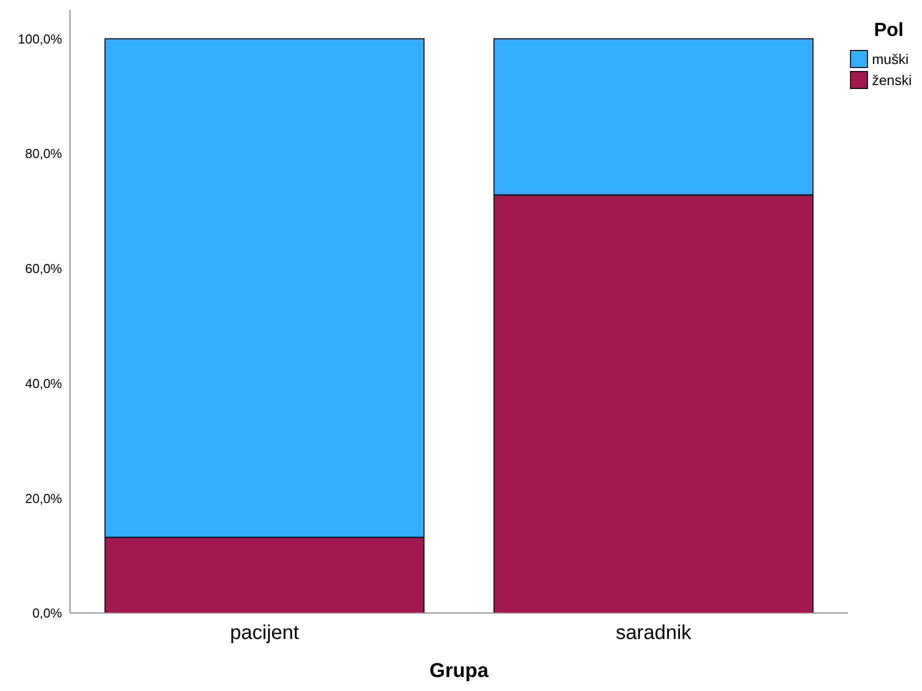 This screenshot has width=922, height=691. Describe the element at coordinates (43, 154) in the screenshot. I see `y-tick-label: 80,0%` at that location.